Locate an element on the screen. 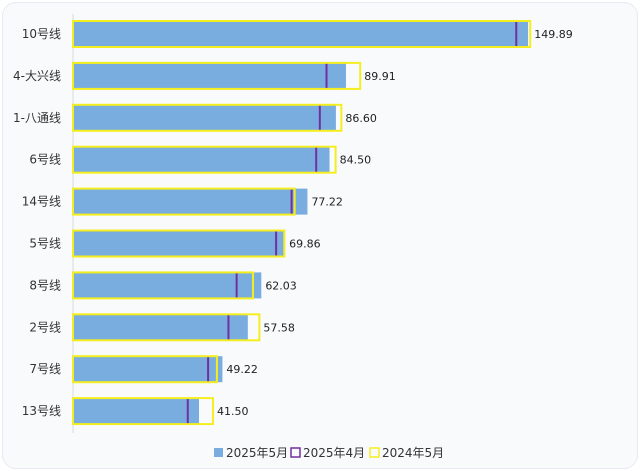  category-label: 1-八通线 is located at coordinates (37, 118).